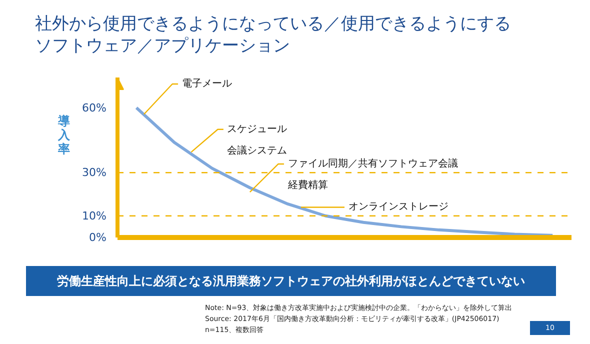 The height and width of the screenshot is (344, 590). I want to click on annotation: スケジュール, so click(257, 129).